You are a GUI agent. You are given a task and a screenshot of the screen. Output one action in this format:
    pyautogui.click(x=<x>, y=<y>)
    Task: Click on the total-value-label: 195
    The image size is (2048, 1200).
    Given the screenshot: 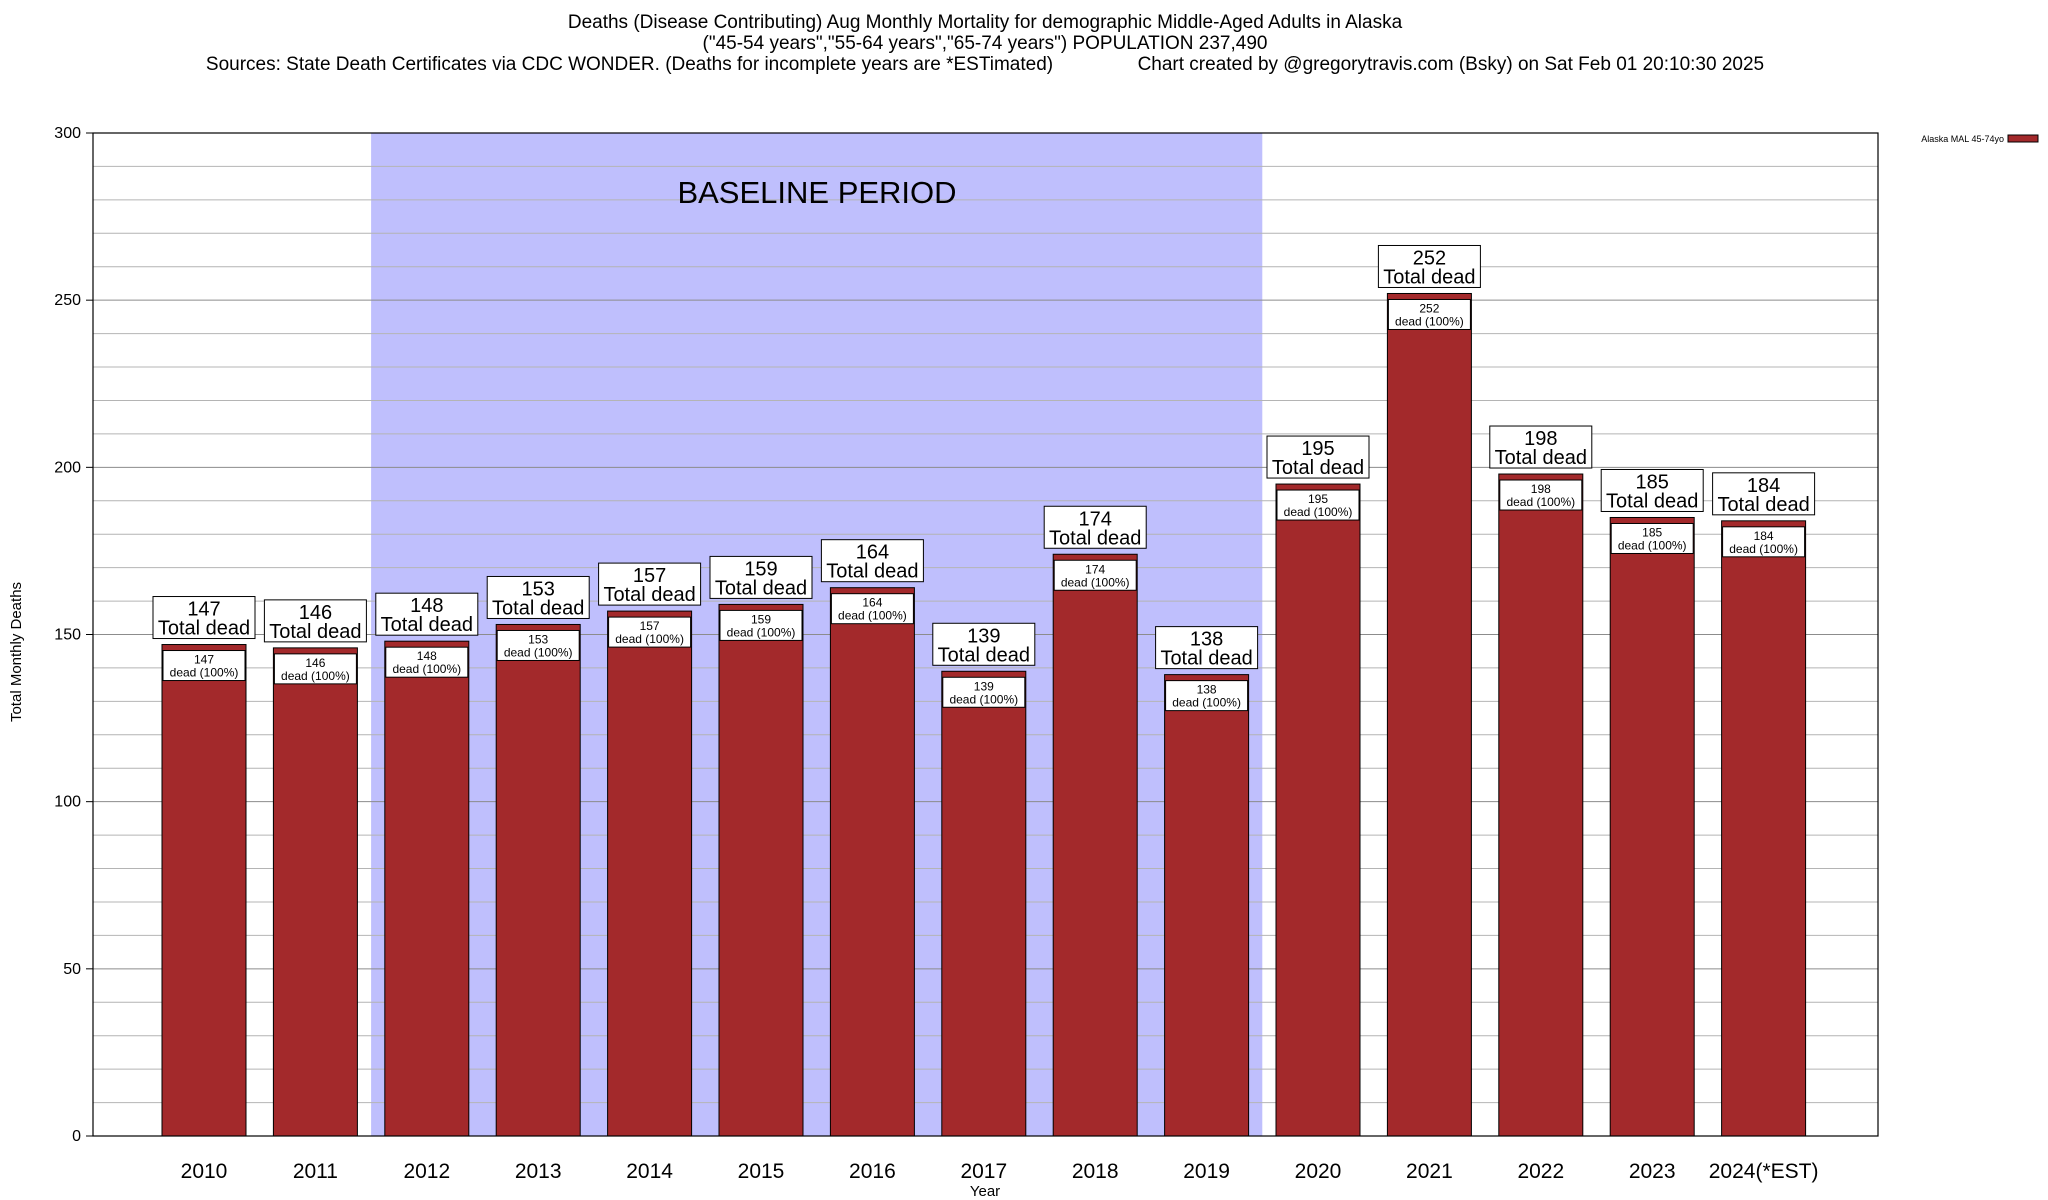 What is the action you would take?
    pyautogui.click(x=1317, y=449)
    